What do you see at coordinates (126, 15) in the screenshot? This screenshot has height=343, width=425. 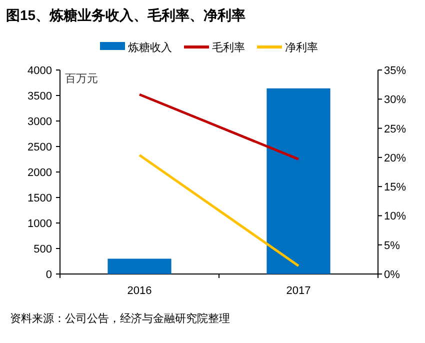 I see `chart-title: 图15、炼糖业务收入、毛利率、净利率` at bounding box center [126, 15].